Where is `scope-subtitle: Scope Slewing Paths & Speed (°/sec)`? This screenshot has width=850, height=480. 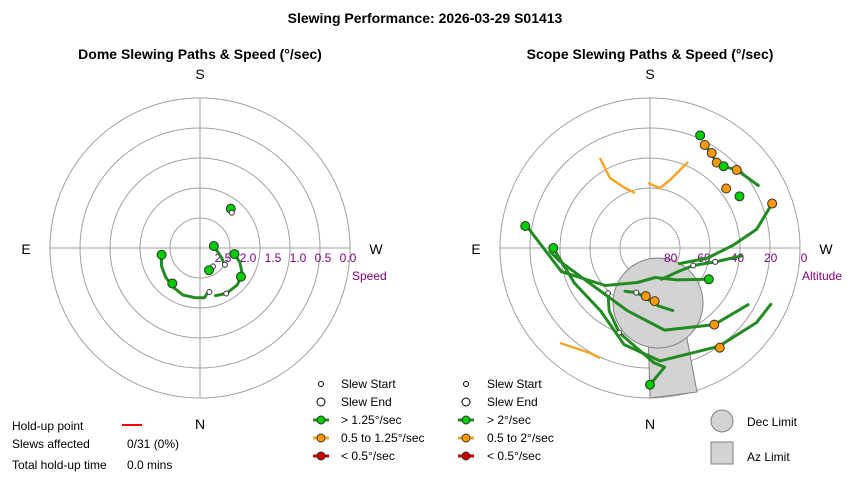 scope-subtitle: Scope Slewing Paths & Speed (°/sec) is located at coordinates (650, 54).